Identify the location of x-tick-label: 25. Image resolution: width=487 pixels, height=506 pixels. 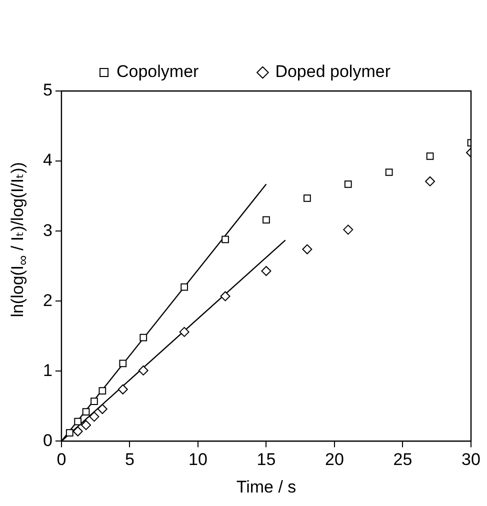
(402, 460).